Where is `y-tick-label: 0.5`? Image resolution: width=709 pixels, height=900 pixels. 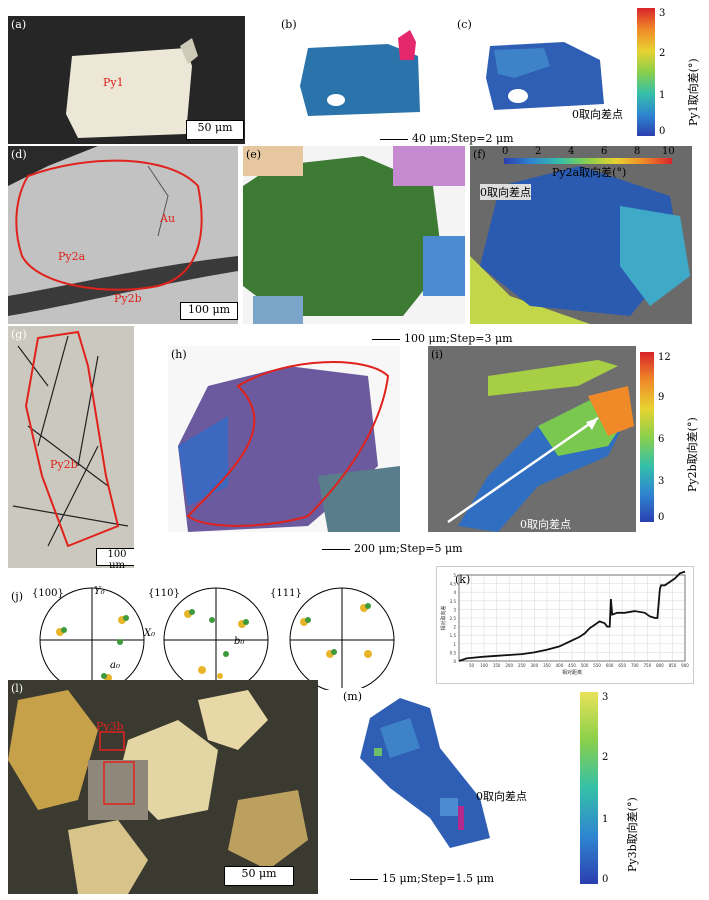
y-tick-label: 0.5 is located at coordinates (453, 652).